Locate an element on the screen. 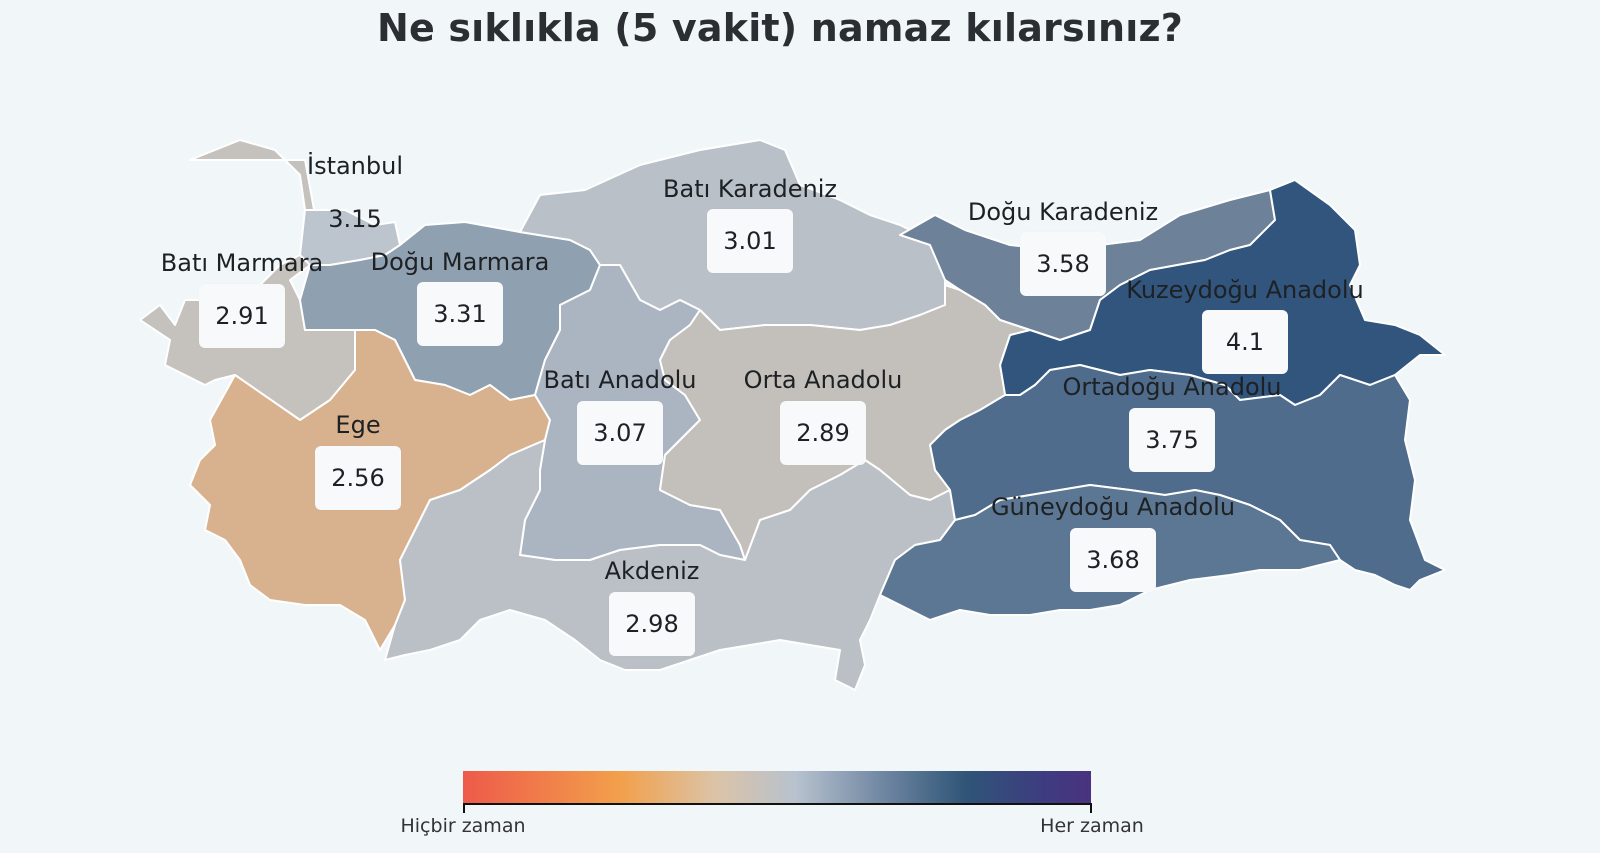  value-guneydogu-anadolu: 3.68 is located at coordinates (1113, 560).